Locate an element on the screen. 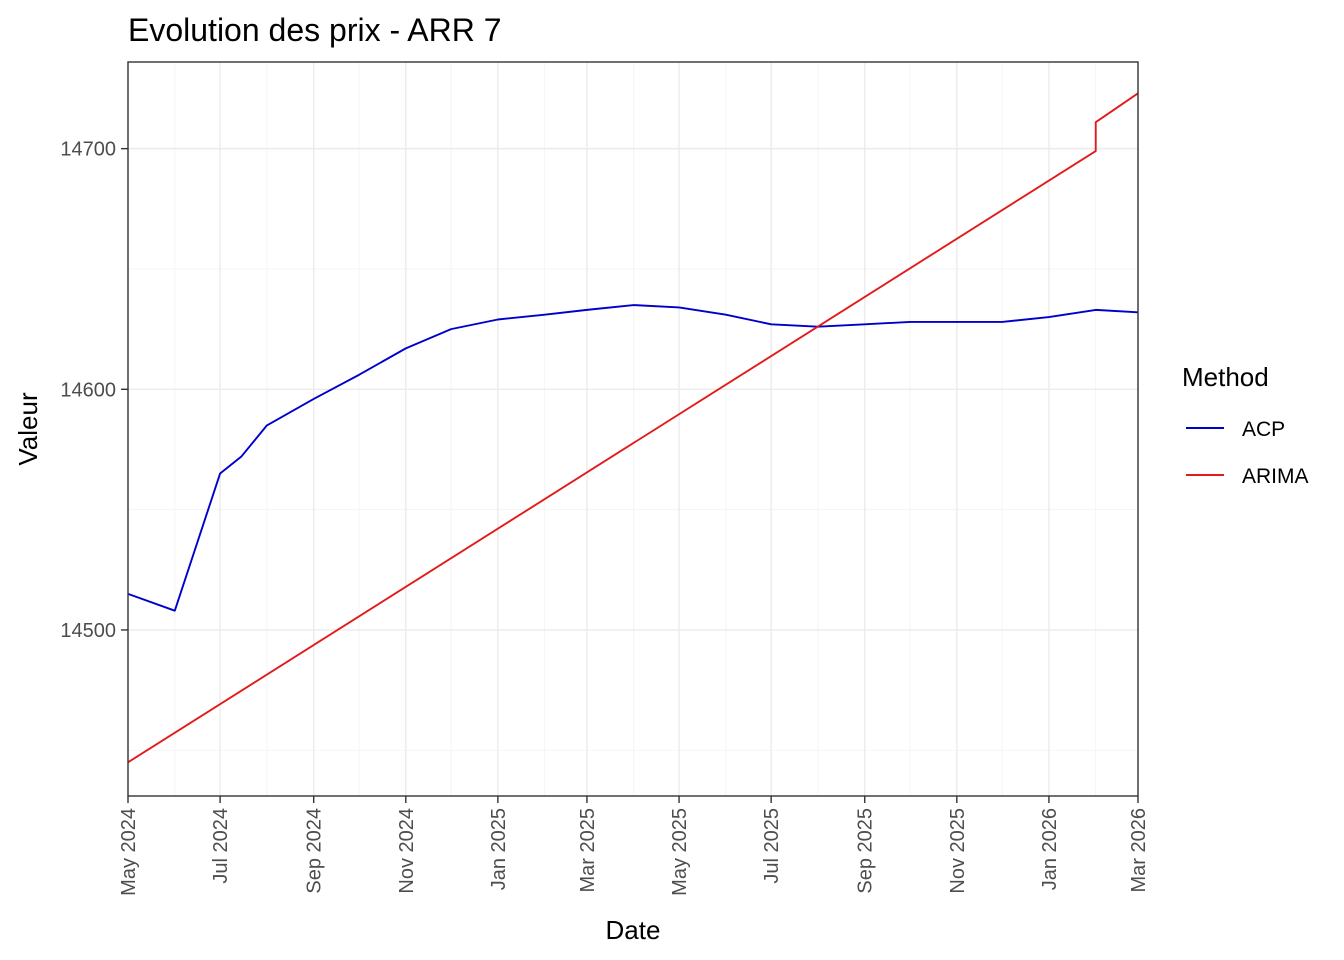 Image resolution: width=1344 pixels, height=960 pixels. legend: Method ACP ARIMA is located at coordinates (1245, 425).